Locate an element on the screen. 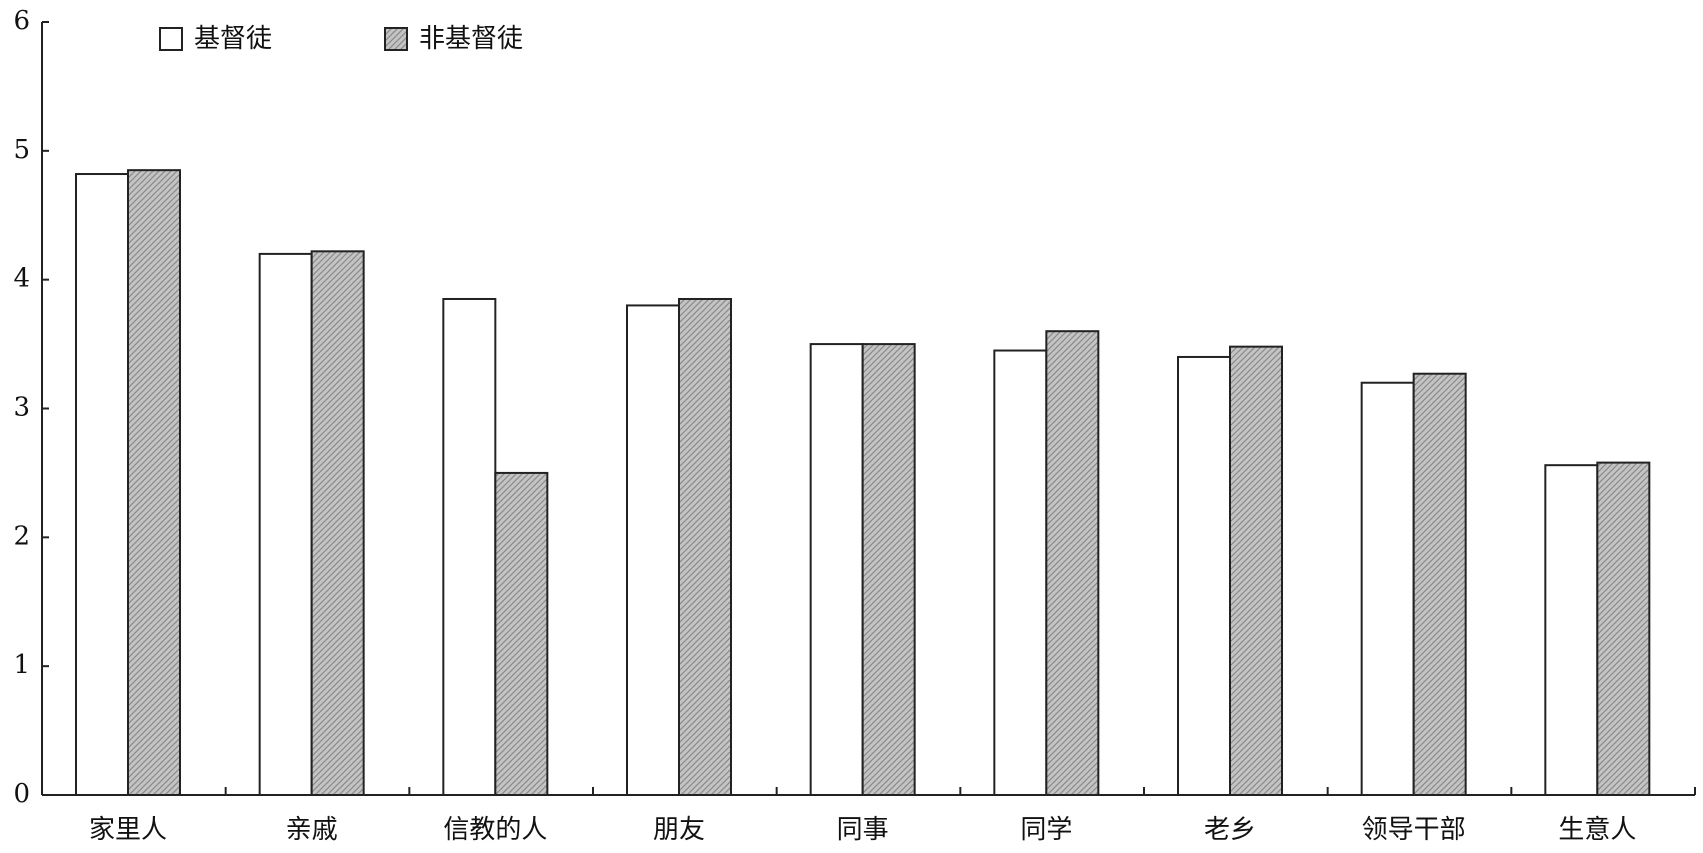  legend-label: 基督徒 is located at coordinates (233, 39).